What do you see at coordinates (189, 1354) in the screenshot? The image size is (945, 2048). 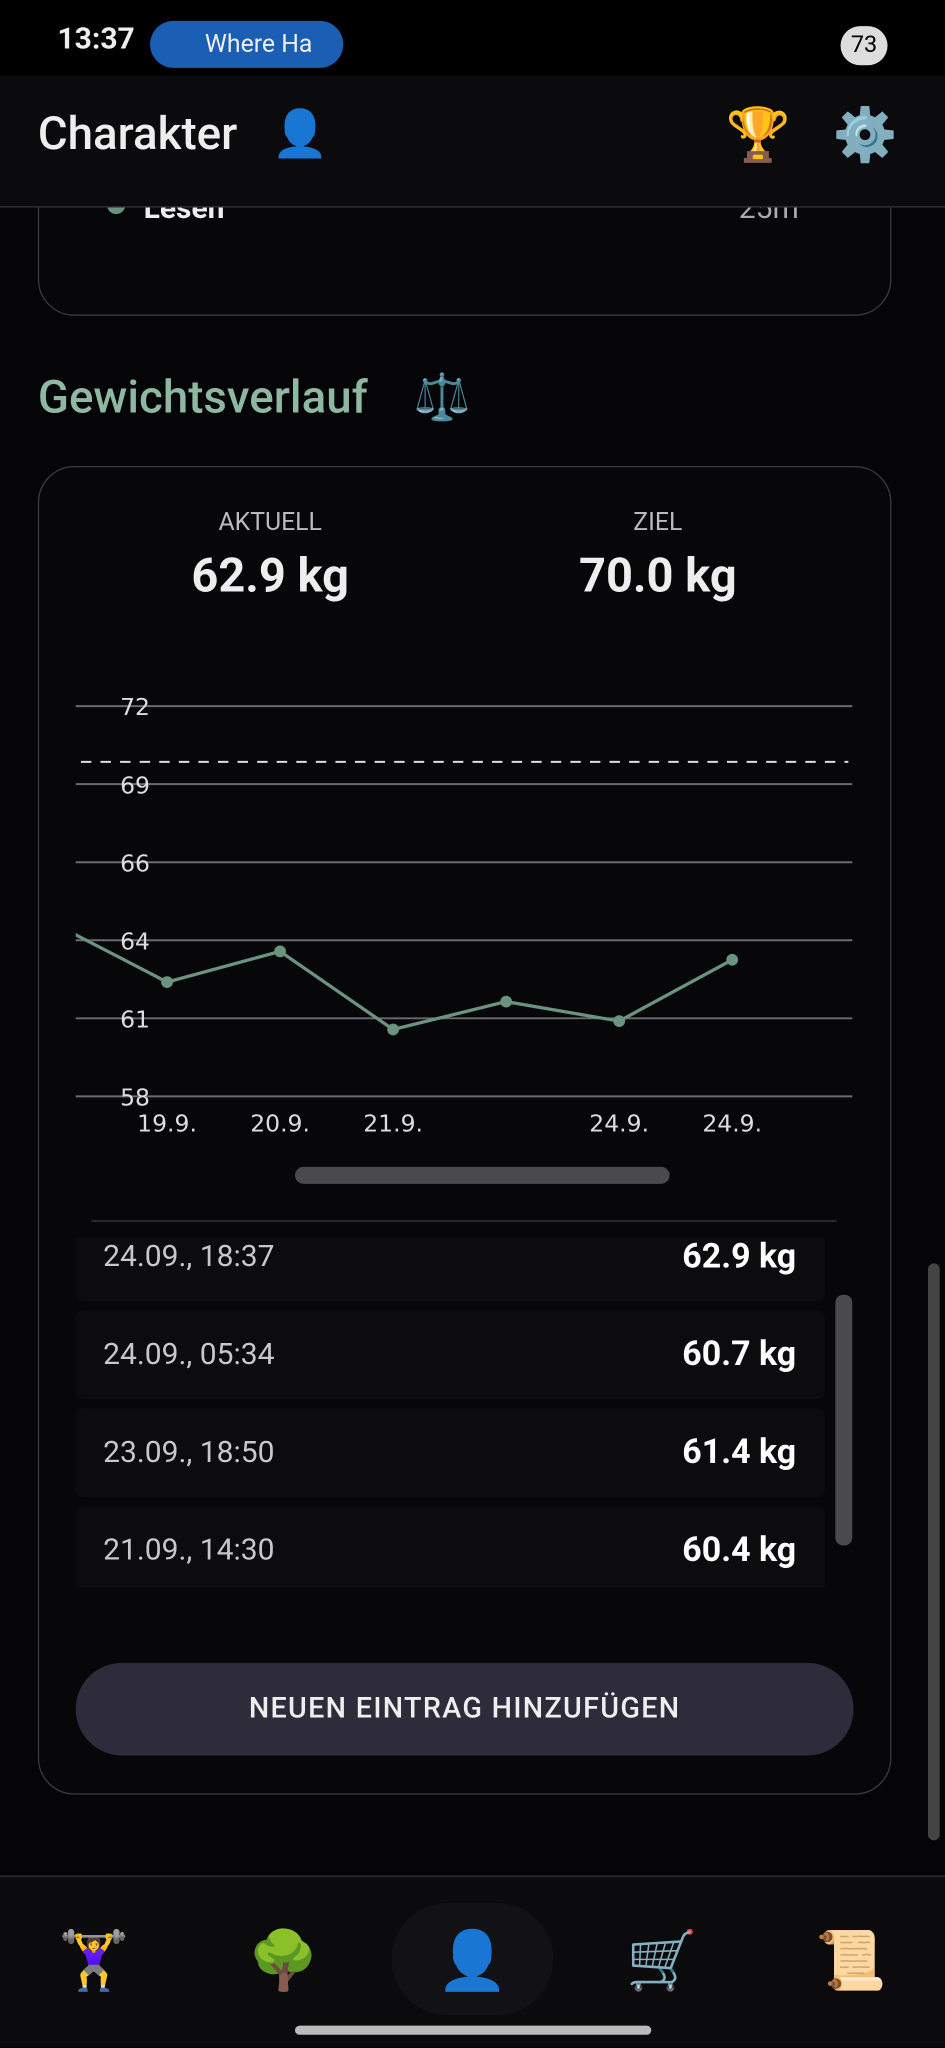 I see `entry-date: 24.09., 05:34` at bounding box center [189, 1354].